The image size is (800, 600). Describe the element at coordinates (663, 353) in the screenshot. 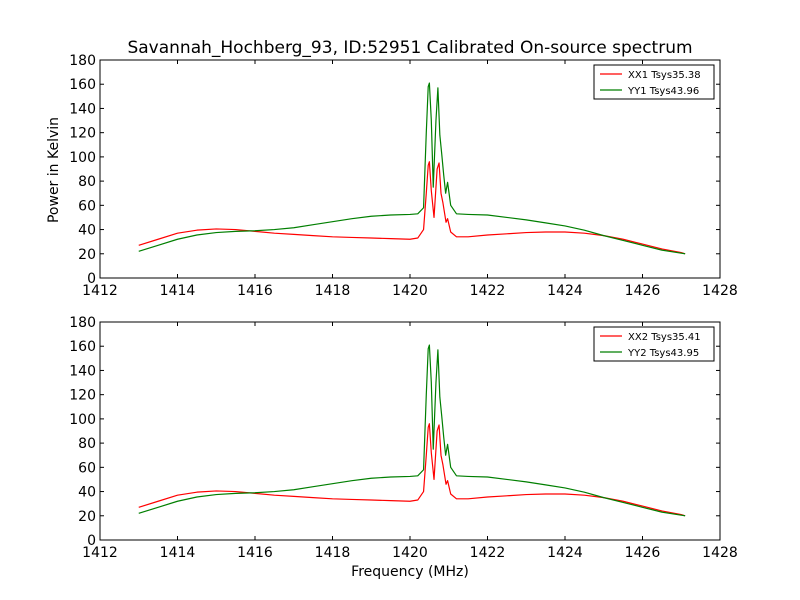

I see `legend-label: YY2 Tsys43.95` at that location.